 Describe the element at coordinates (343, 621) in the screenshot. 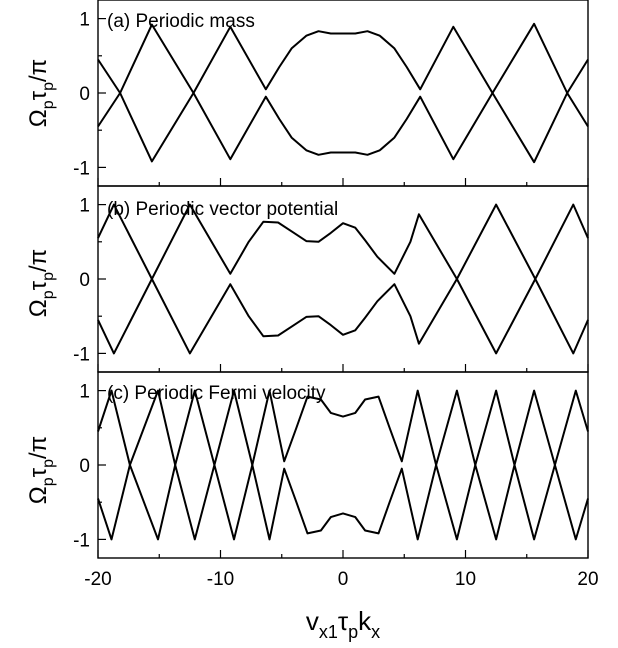

I see `xlabel-tau: τ` at that location.